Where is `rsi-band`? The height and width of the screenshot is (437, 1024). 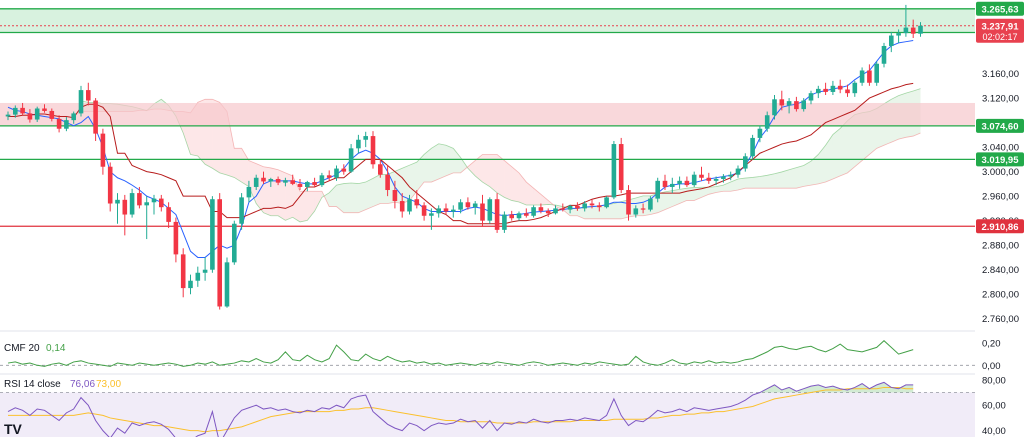
rsi-band is located at coordinates (487, 414).